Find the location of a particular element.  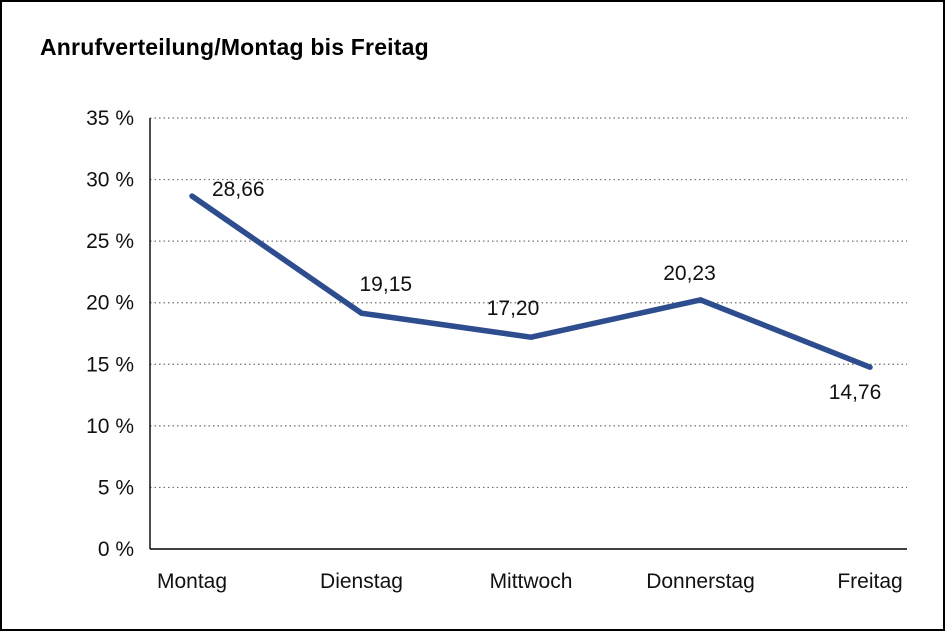

data-point-label: 17,20 is located at coordinates (513, 308).